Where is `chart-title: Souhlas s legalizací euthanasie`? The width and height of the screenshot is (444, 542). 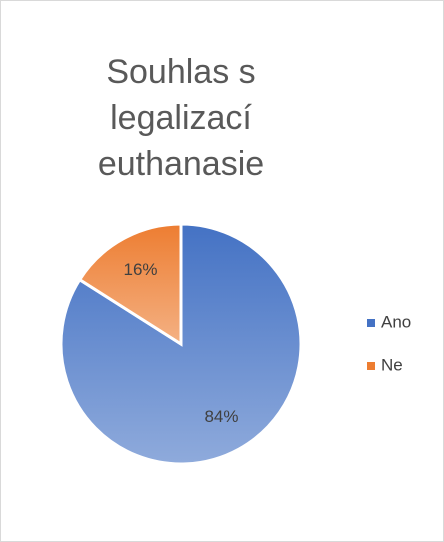 chart-title: Souhlas s legalizací euthanasie is located at coordinates (181, 118).